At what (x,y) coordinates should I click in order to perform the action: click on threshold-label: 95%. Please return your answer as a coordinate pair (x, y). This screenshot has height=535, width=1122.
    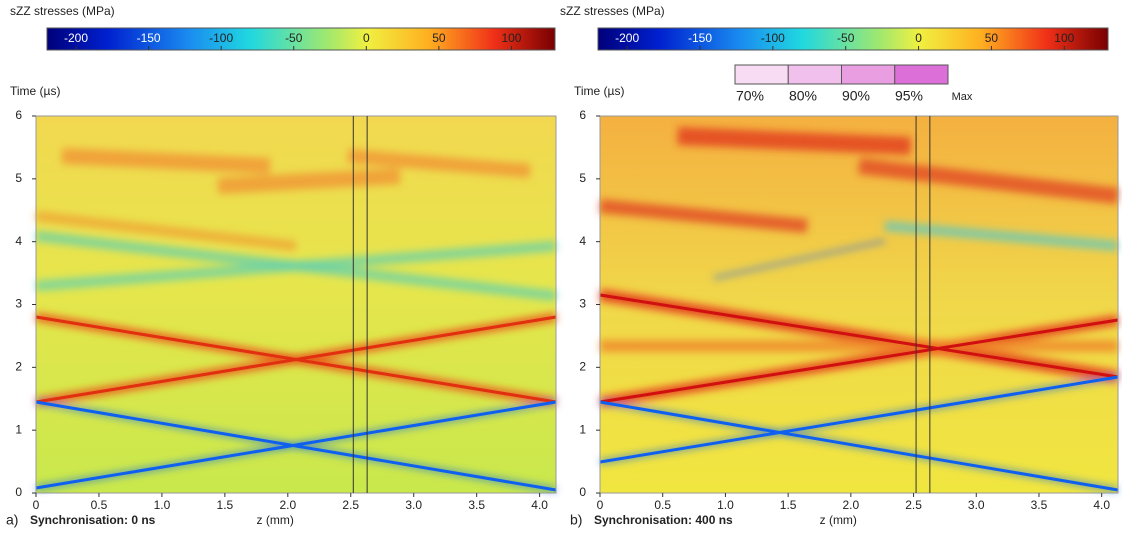
    Looking at the image, I should click on (909, 96).